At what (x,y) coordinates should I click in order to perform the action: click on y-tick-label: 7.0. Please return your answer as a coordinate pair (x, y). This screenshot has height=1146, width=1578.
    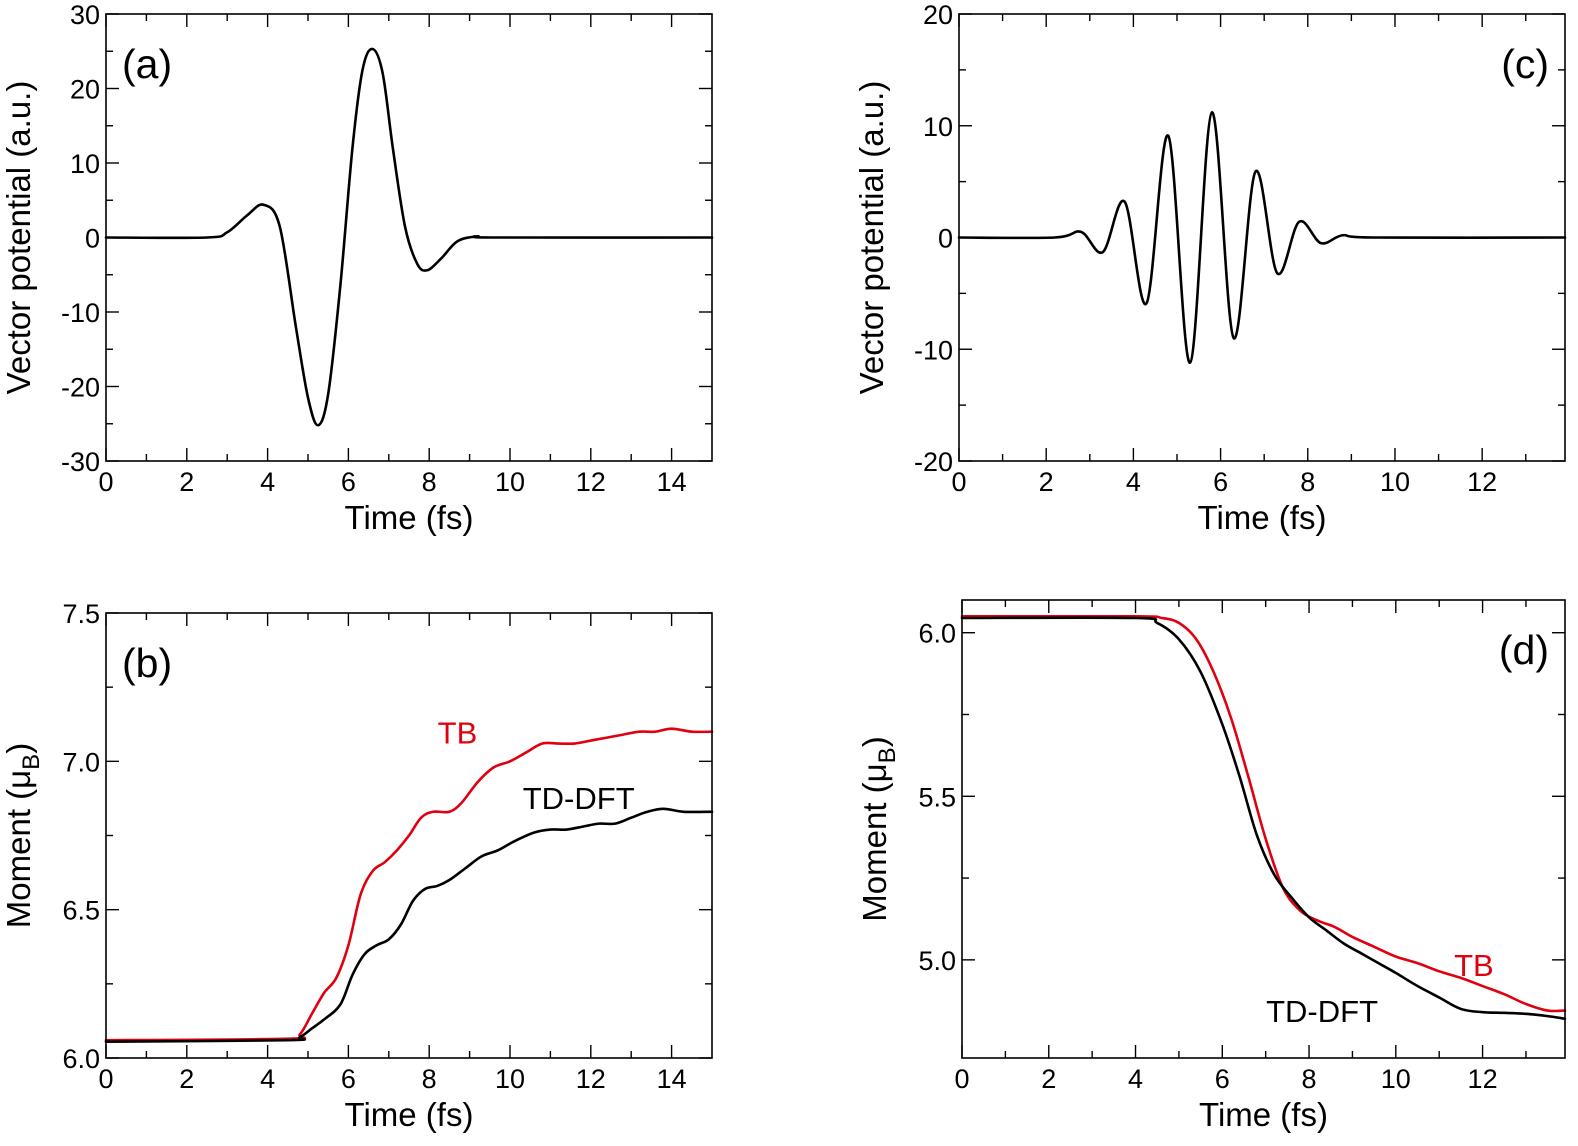
    Looking at the image, I should click on (81, 762).